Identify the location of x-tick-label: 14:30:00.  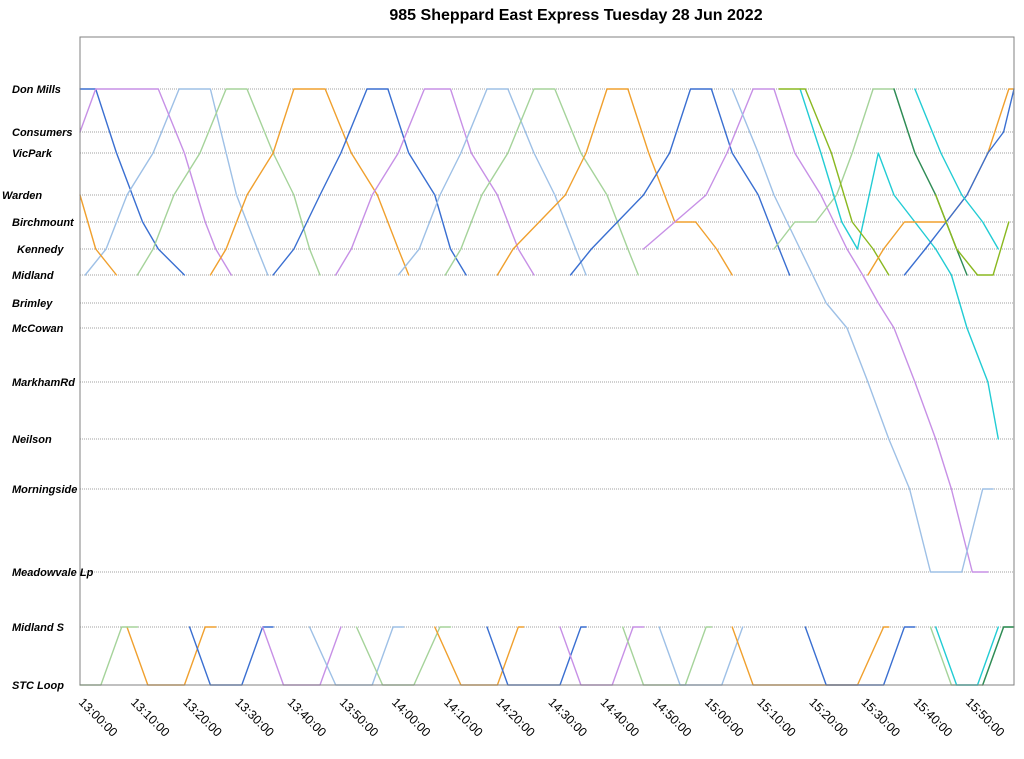
(567, 717).